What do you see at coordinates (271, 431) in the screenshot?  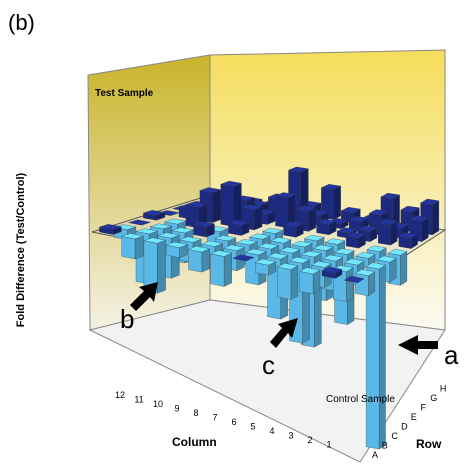 I see `x-tick-label: 4` at bounding box center [271, 431].